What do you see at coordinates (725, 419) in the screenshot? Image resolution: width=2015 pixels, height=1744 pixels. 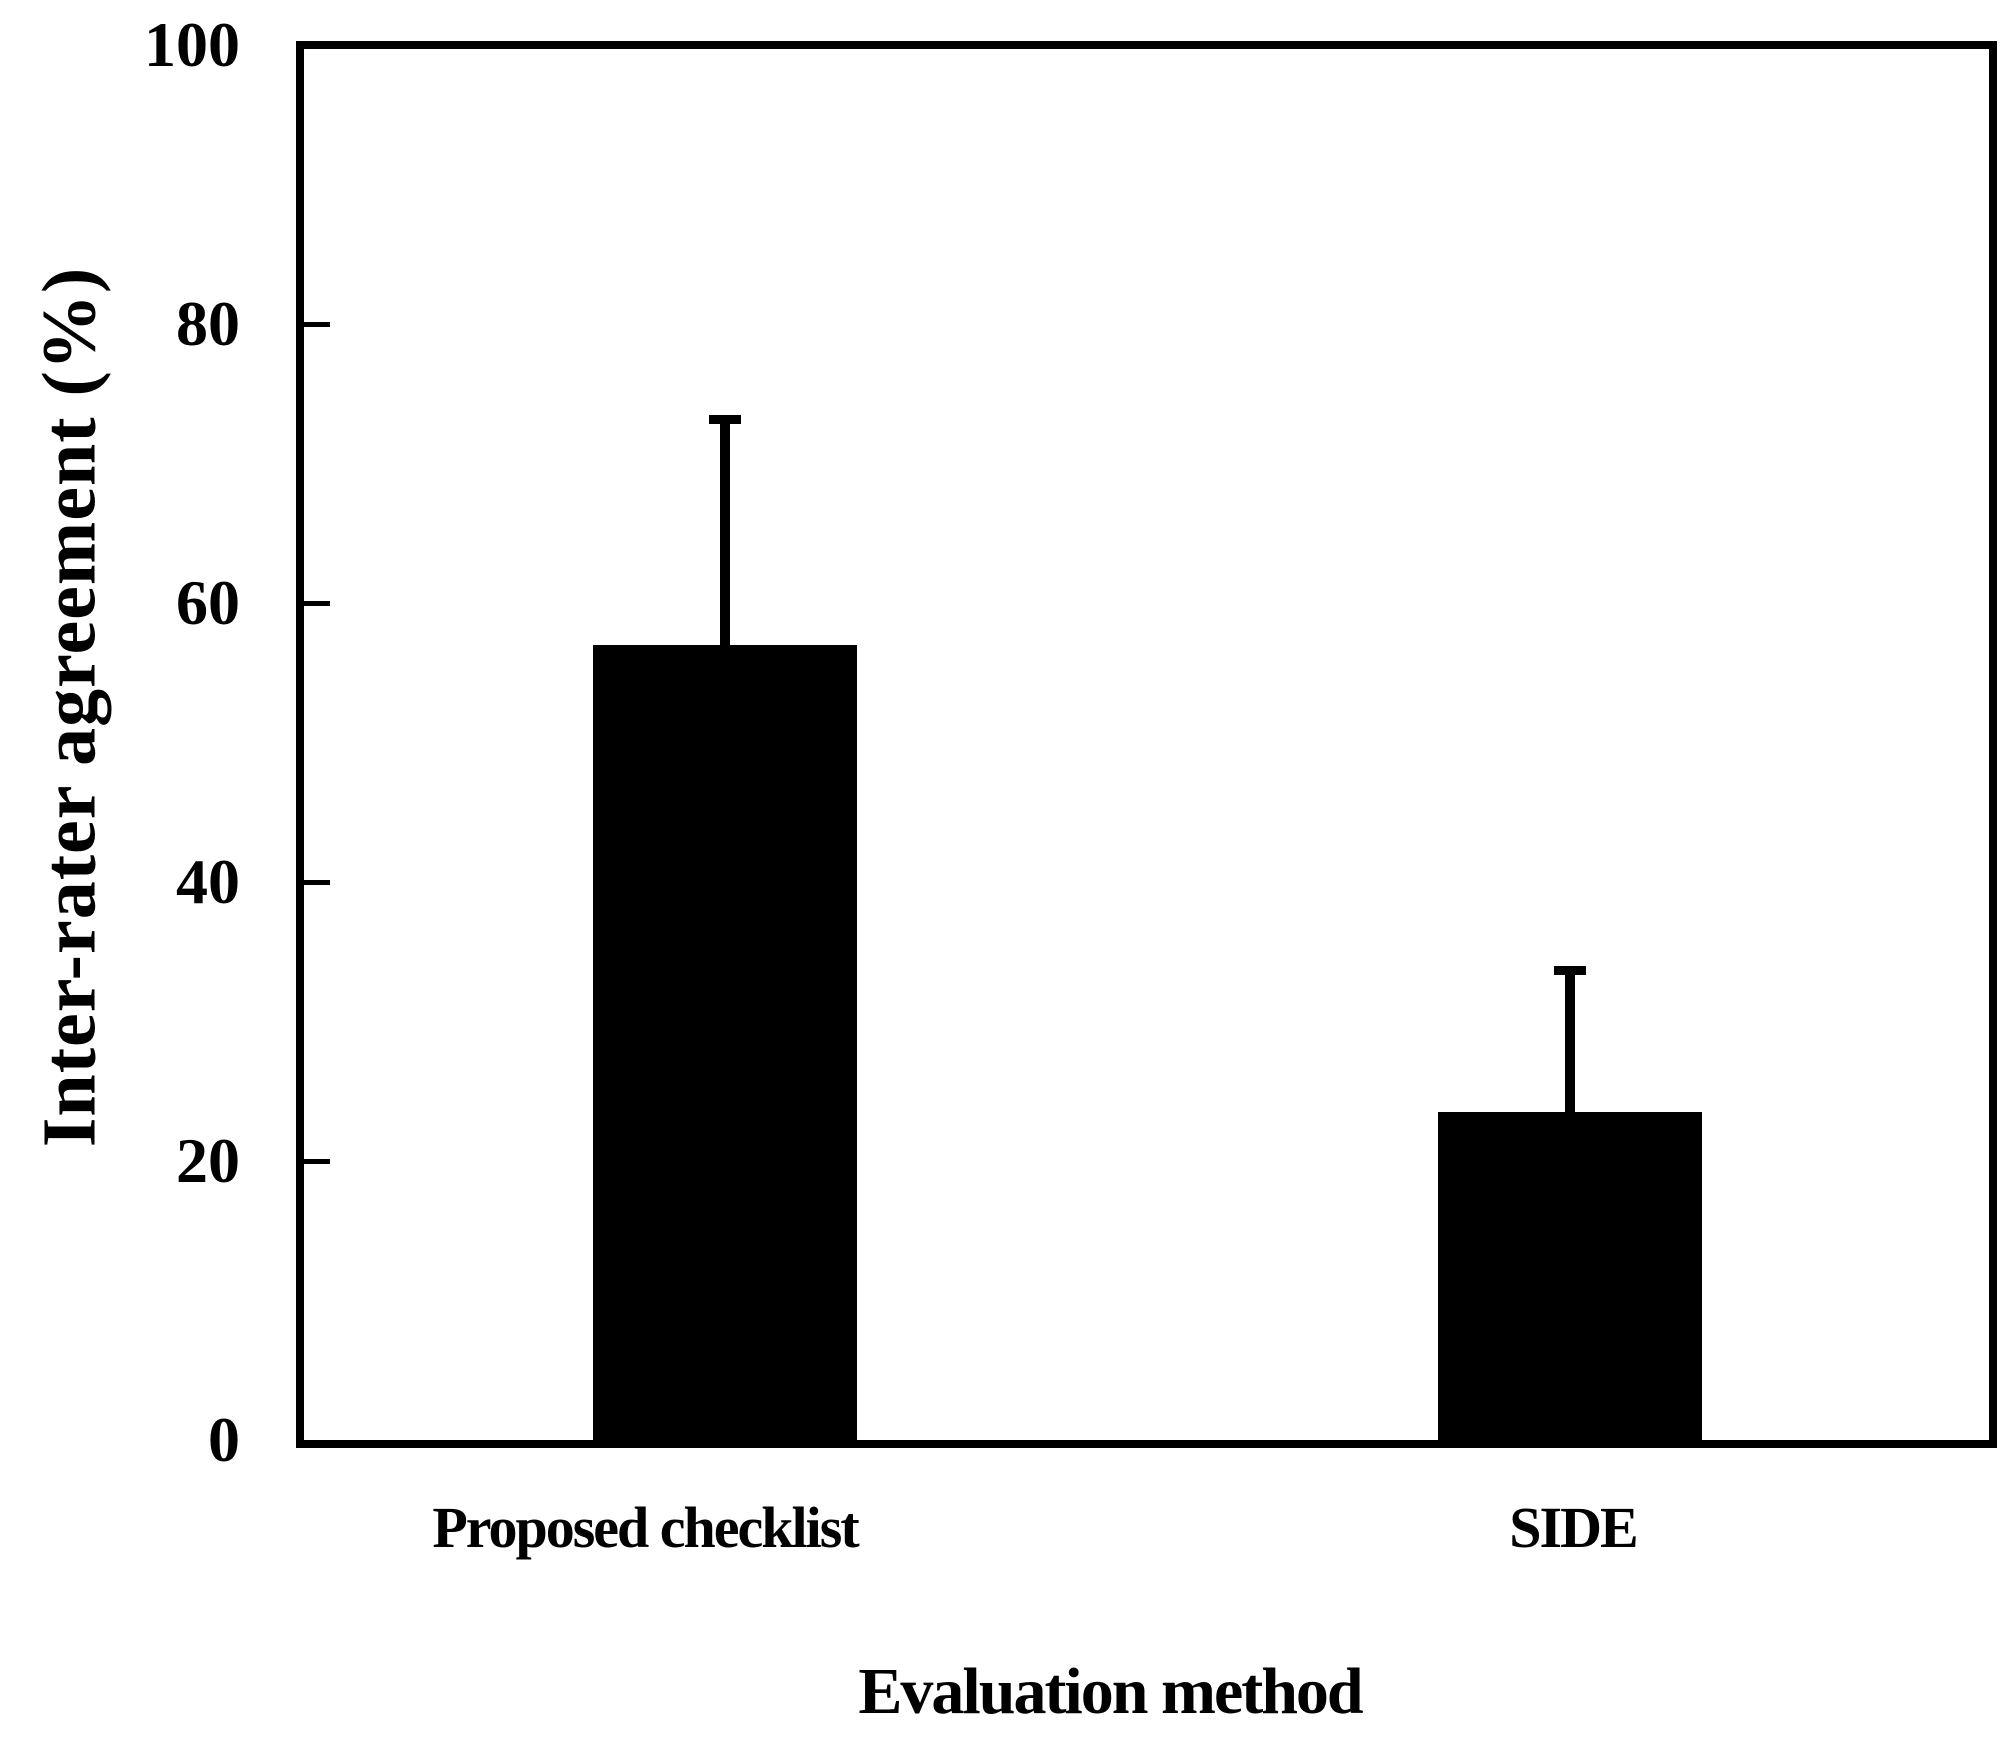 I see `error-bar-cap-proposed-checklist` at bounding box center [725, 419].